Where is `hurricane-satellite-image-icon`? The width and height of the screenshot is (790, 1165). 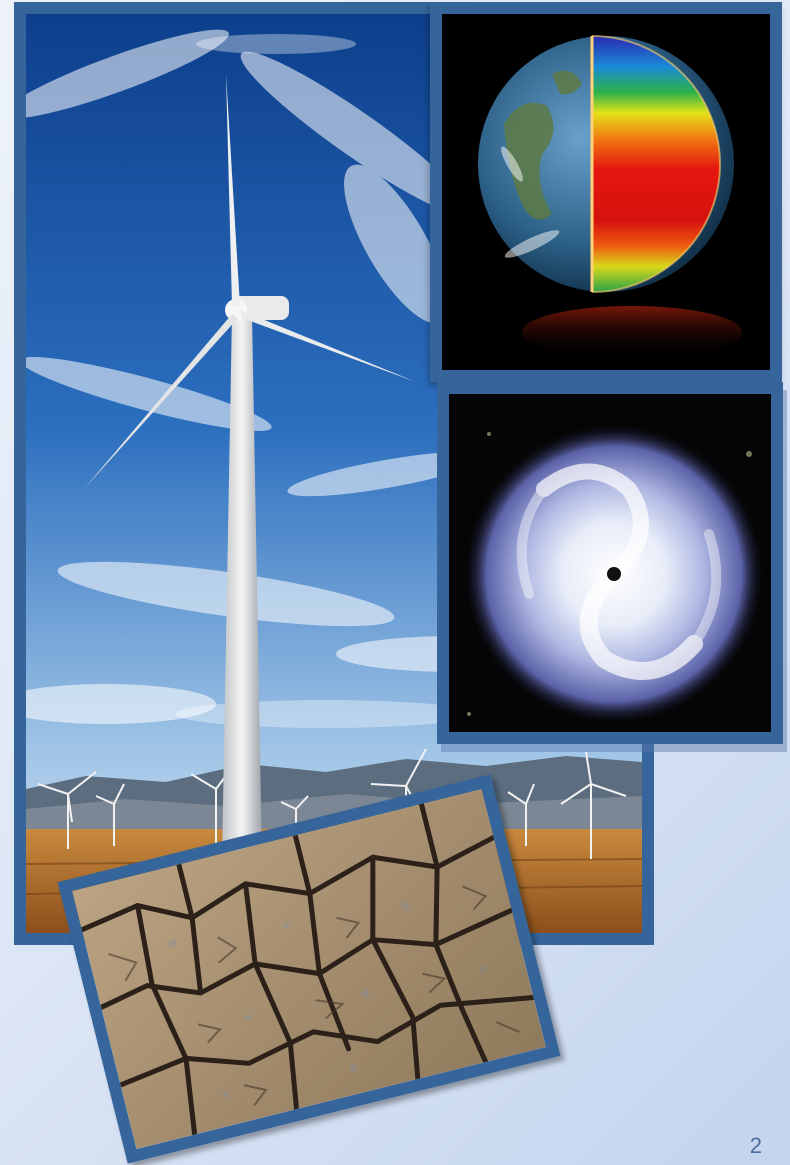
hurricane-satellite-image-icon is located at coordinates (610, 563).